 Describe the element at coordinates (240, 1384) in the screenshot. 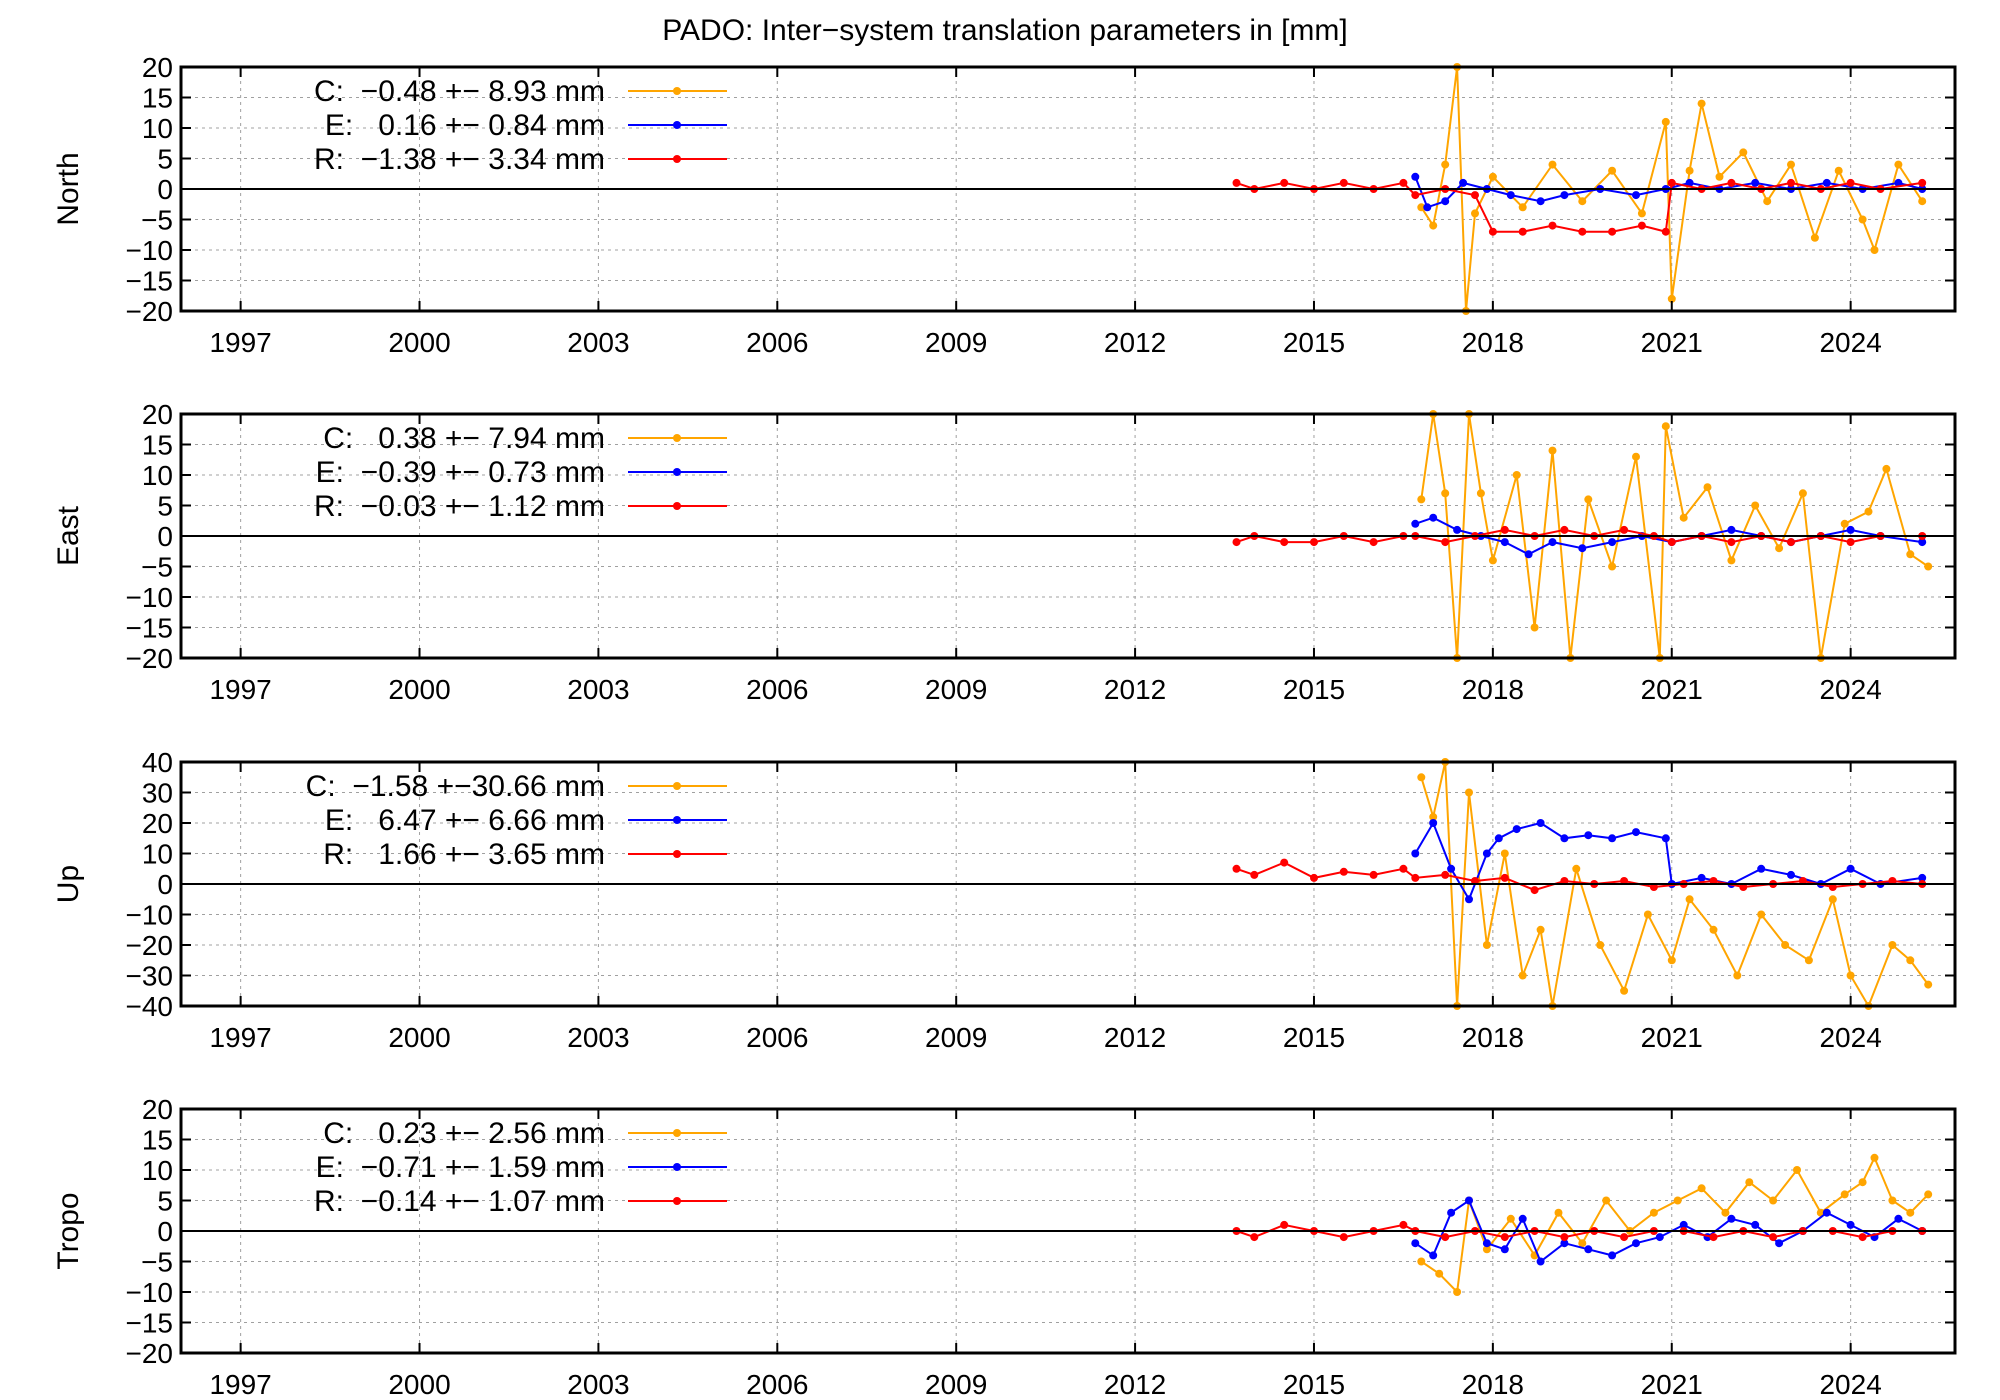

I see `x-tick-label: 1997` at that location.